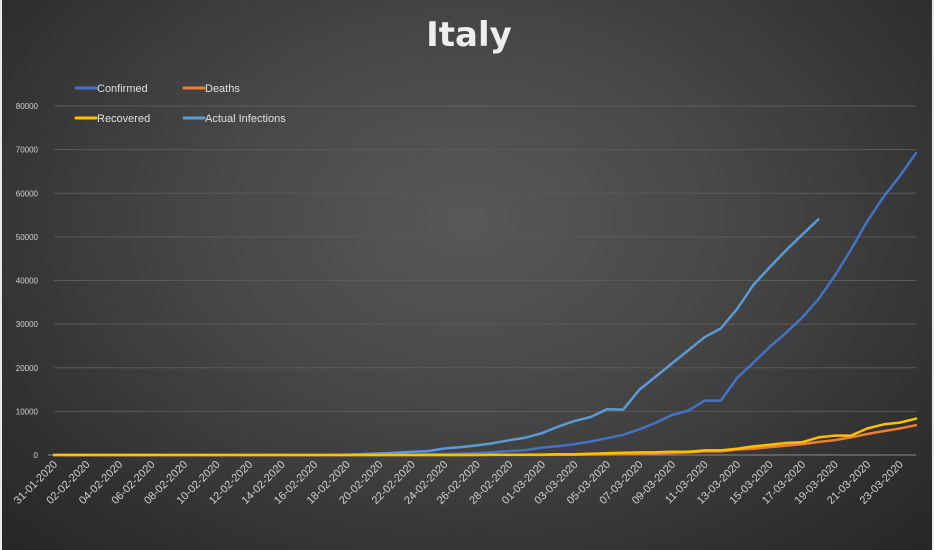 The image size is (934, 550). I want to click on legend-label-confirmed: Confirmed, so click(122, 89).